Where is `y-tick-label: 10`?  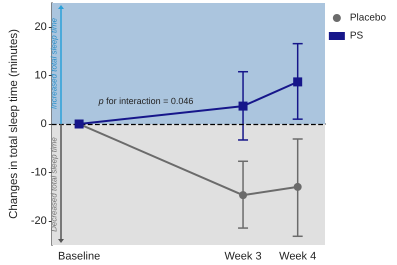
y-tick-label: 10 is located at coordinates (40, 76).